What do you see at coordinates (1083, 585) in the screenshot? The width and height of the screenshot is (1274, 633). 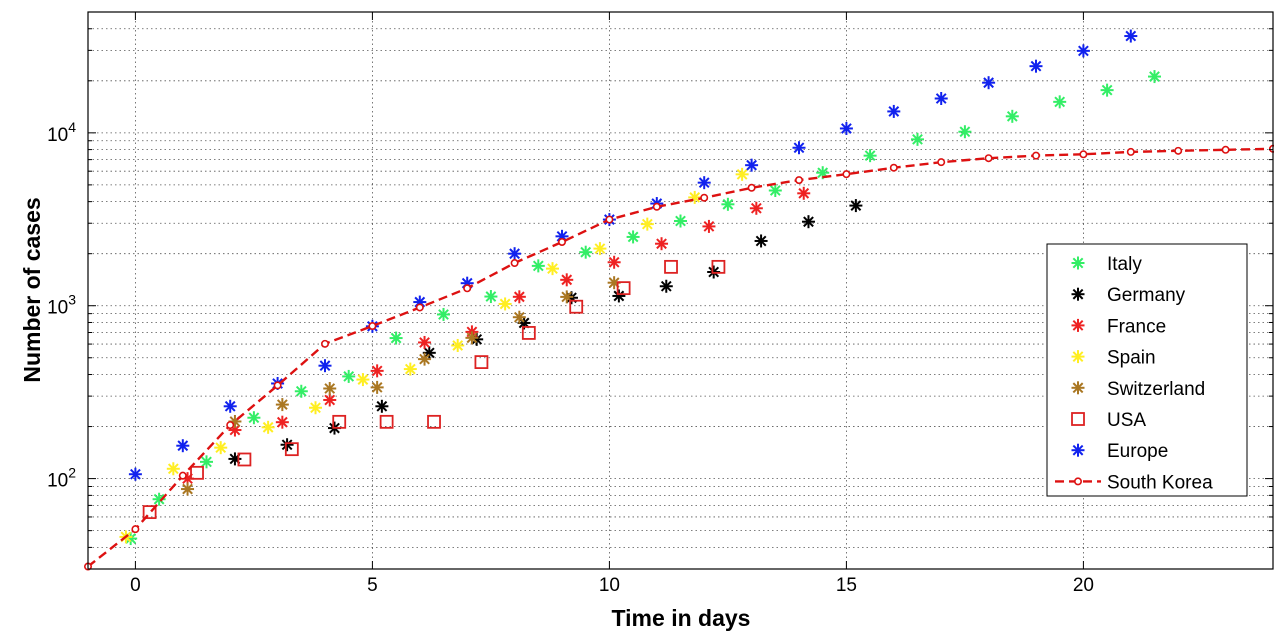 I see `x-tick-label: 20` at bounding box center [1083, 585].